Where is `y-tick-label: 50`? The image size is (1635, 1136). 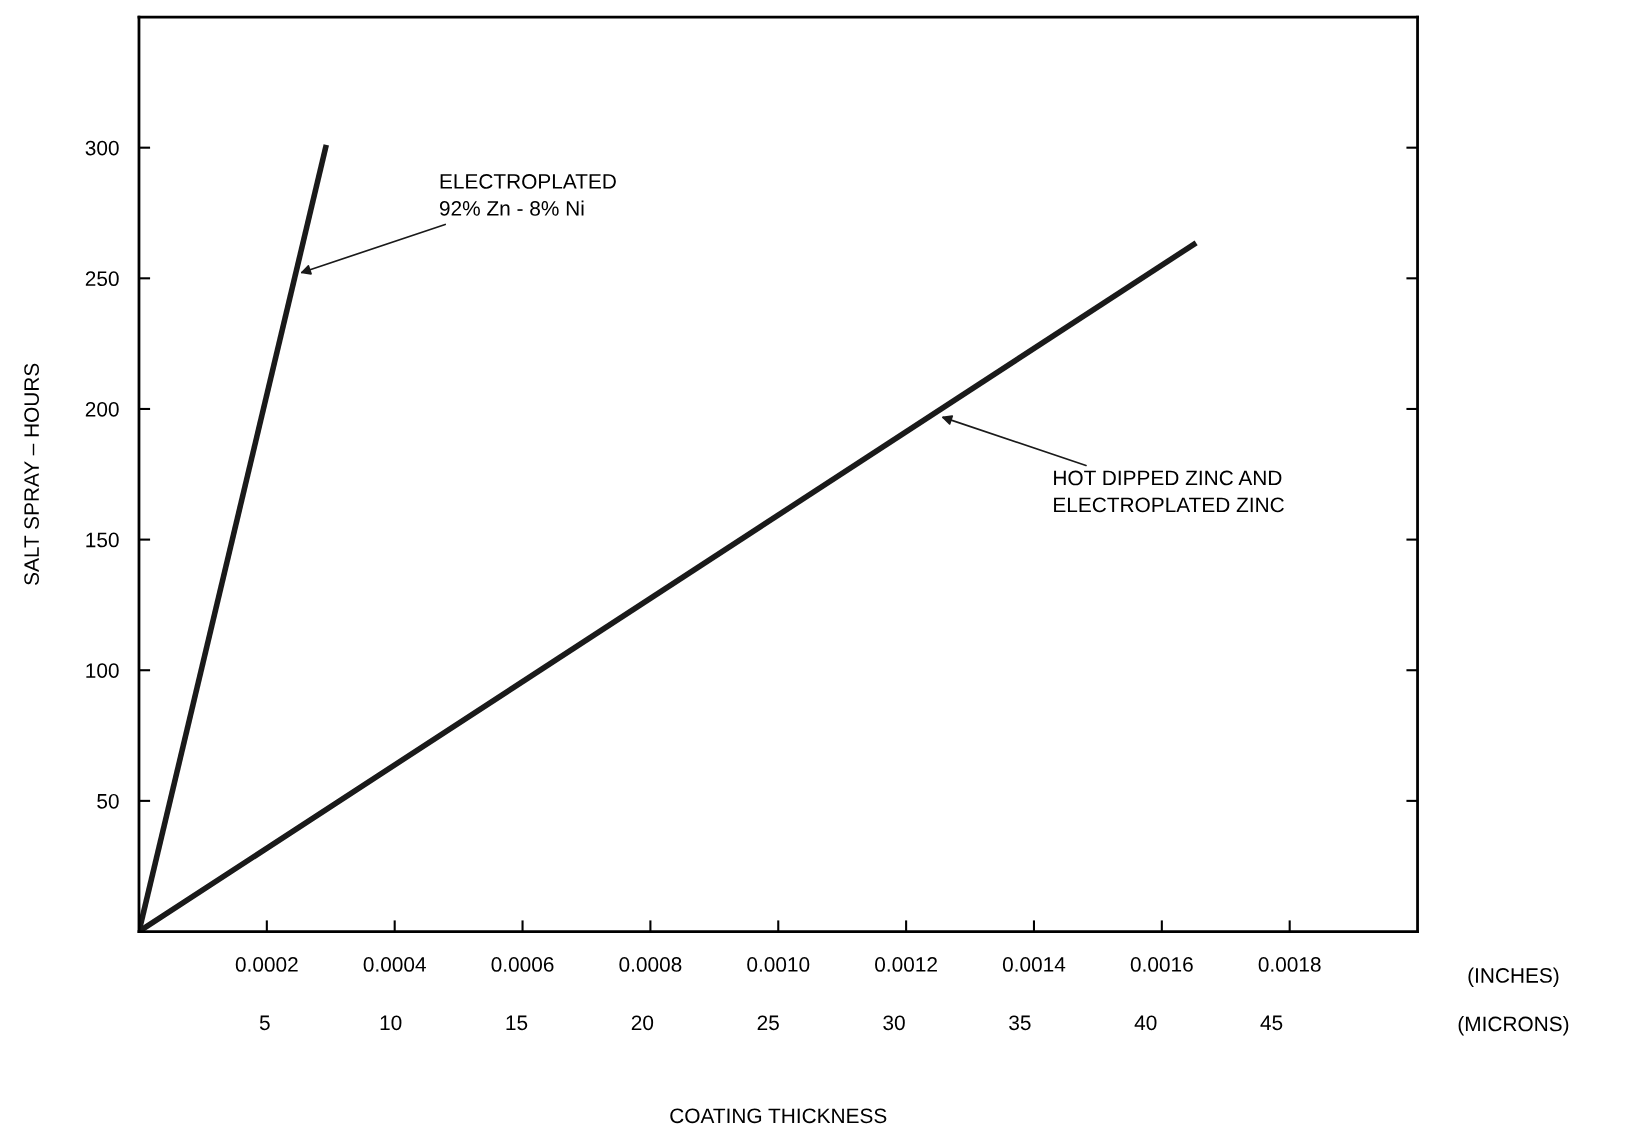 y-tick-label: 50 is located at coordinates (108, 801).